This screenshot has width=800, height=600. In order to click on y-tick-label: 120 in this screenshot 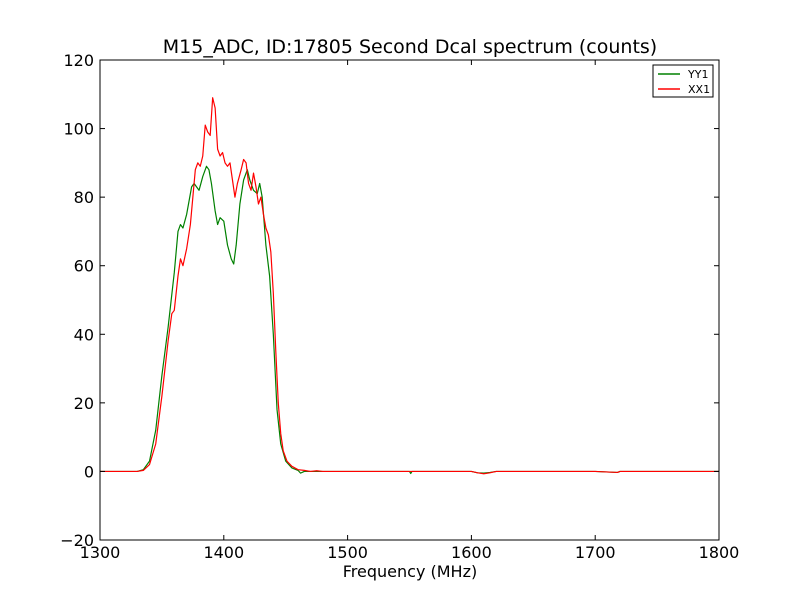, I will do `click(78, 60)`.